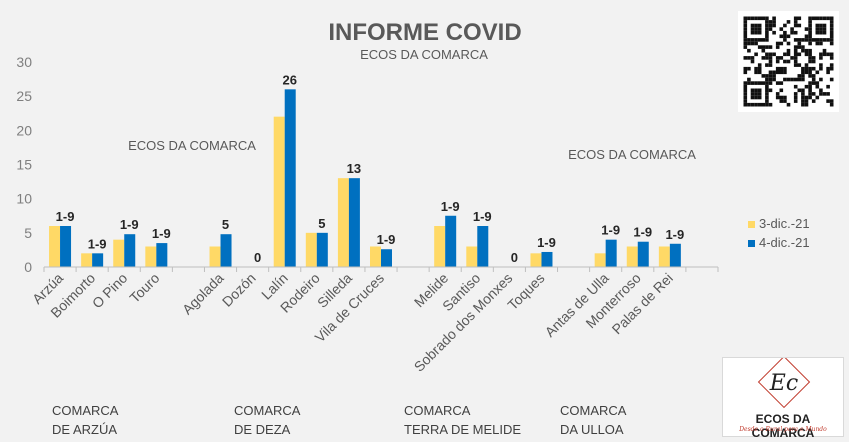 Image resolution: width=849 pixels, height=442 pixels. I want to click on data-label-19: 1-9, so click(674, 234).